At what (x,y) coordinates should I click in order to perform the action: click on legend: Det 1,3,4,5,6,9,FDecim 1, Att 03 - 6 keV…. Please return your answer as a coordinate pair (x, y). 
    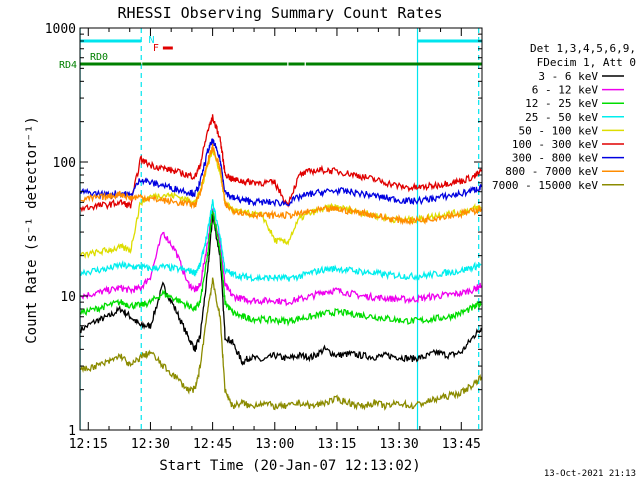
    Looking at the image, I should click on (564, 117).